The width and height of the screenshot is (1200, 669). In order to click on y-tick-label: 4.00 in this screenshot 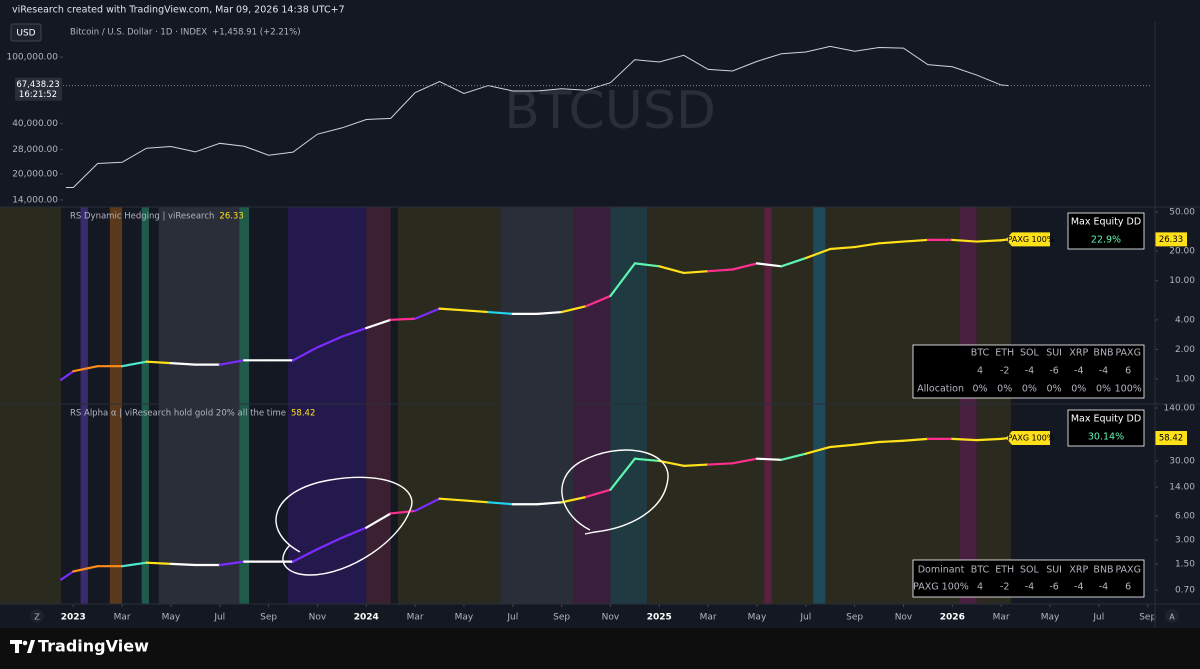, I will do `click(1185, 320)`.